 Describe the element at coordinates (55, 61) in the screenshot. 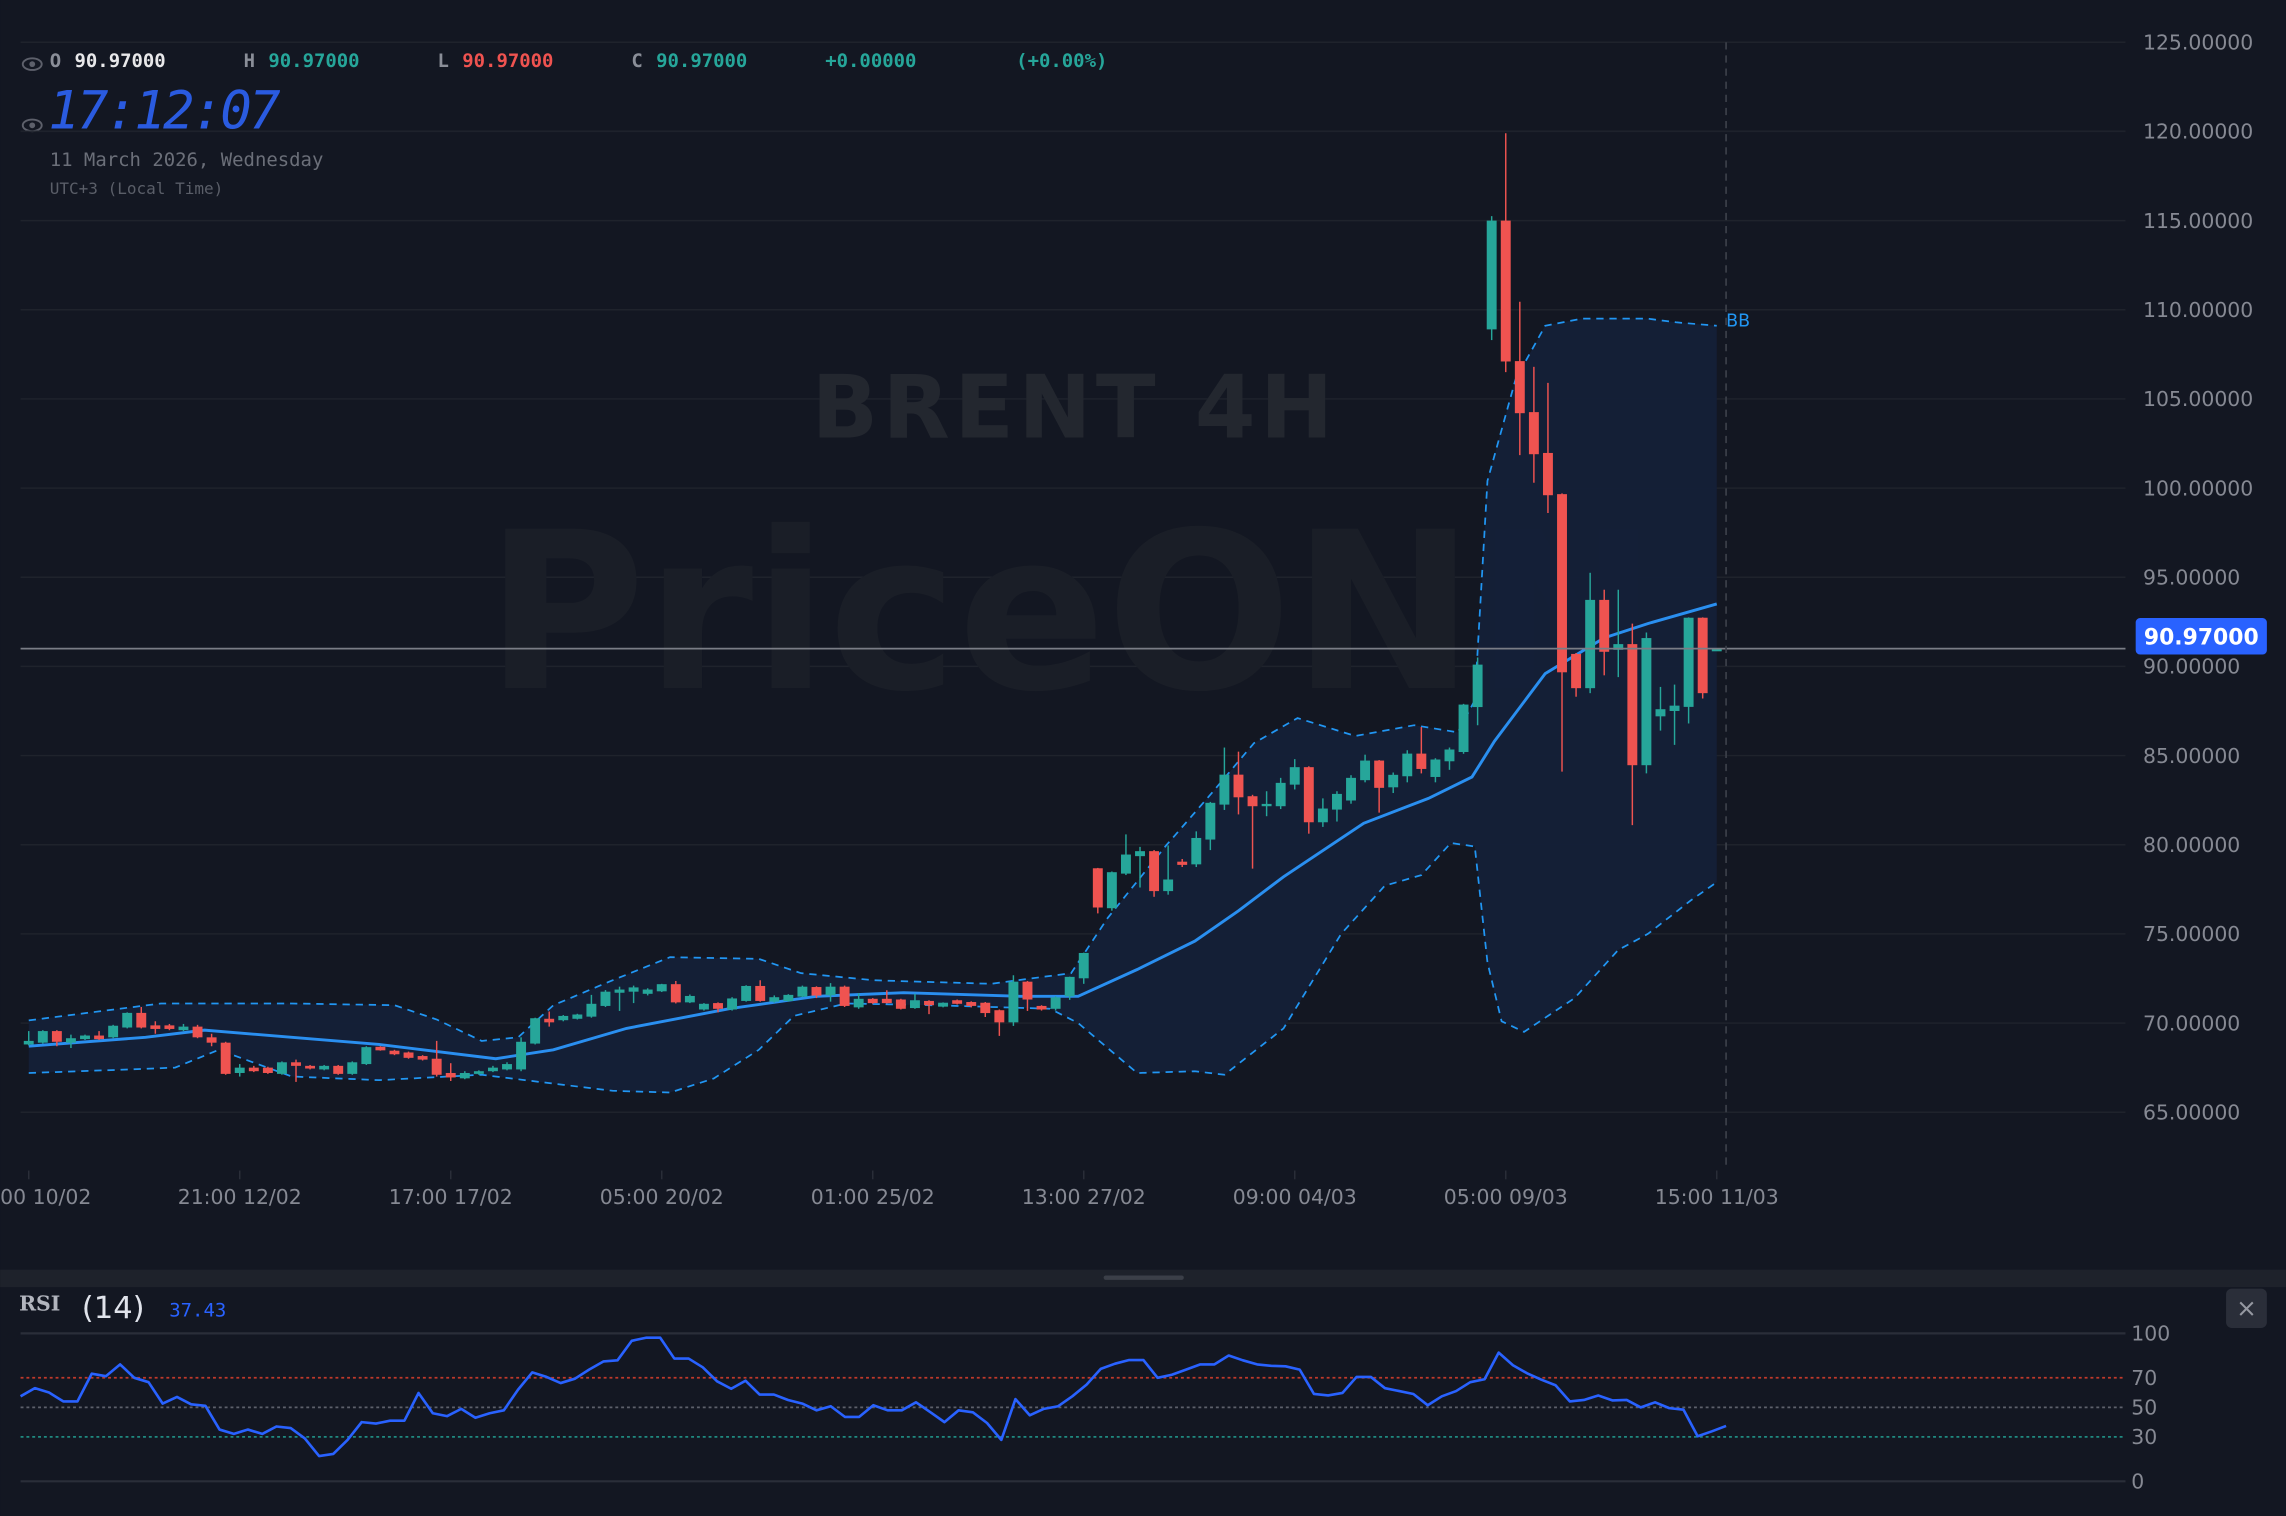

I see `open-label: O` at that location.